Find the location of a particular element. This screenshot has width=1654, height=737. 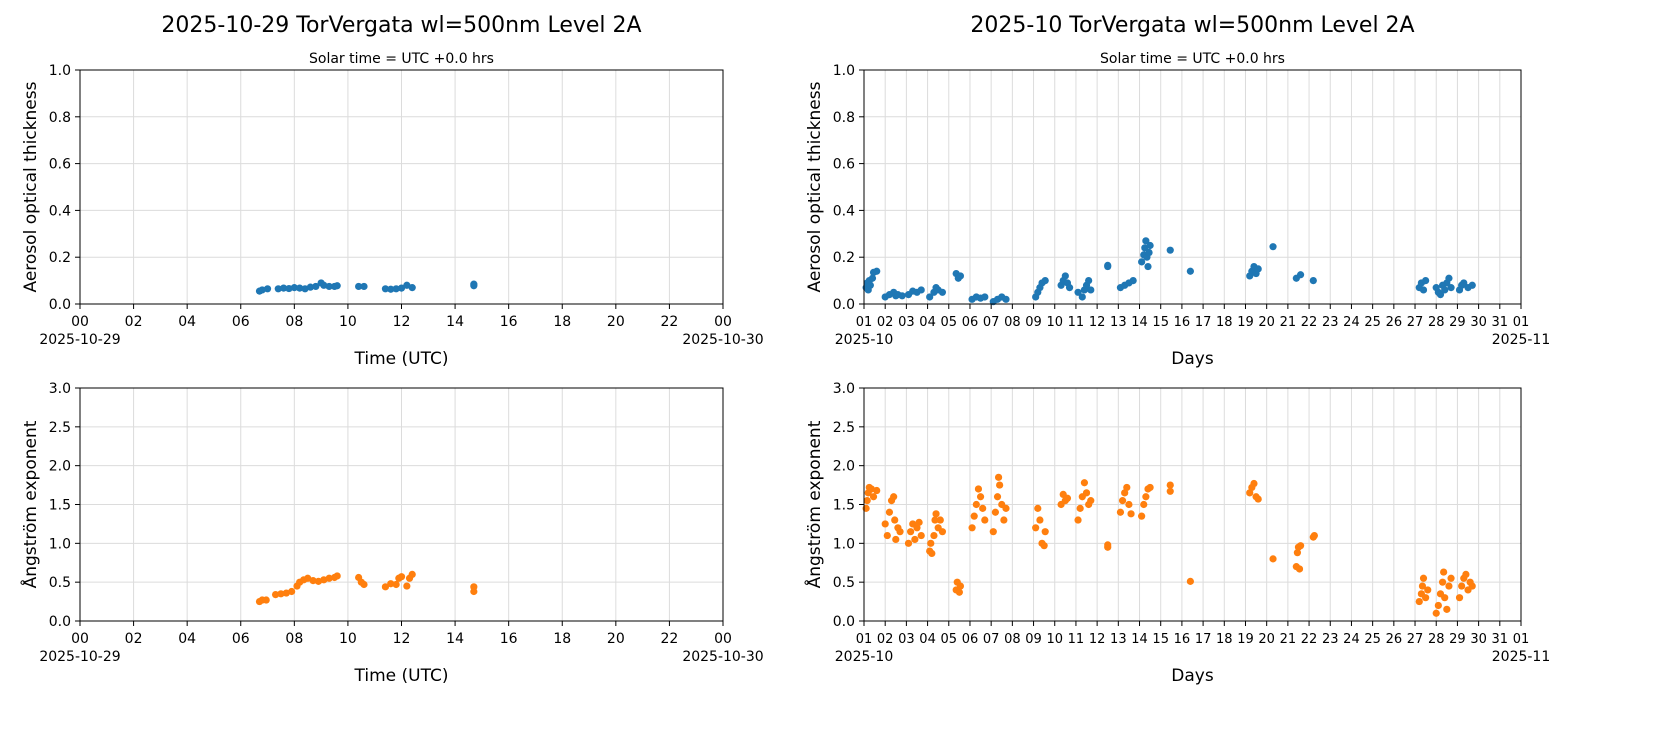

x-tick-label: 00 is located at coordinates (80, 639).